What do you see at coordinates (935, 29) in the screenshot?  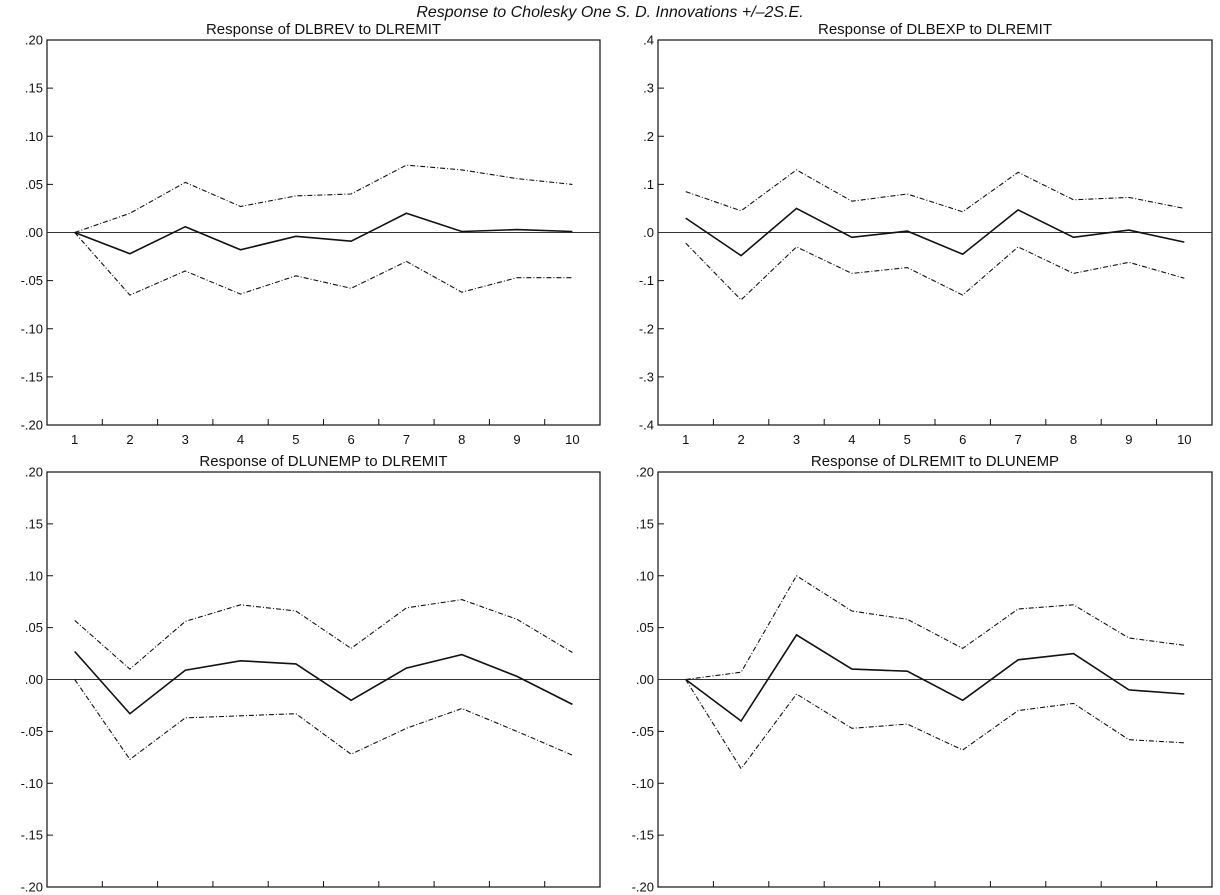 I see `panel-title: Response of DLBEXP to DLREMIT` at bounding box center [935, 29].